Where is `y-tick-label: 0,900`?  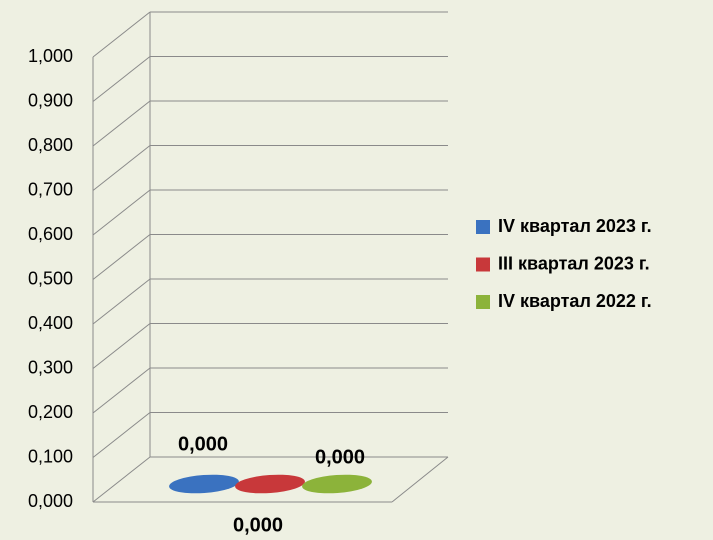
y-tick-label: 0,900 is located at coordinates (50, 100).